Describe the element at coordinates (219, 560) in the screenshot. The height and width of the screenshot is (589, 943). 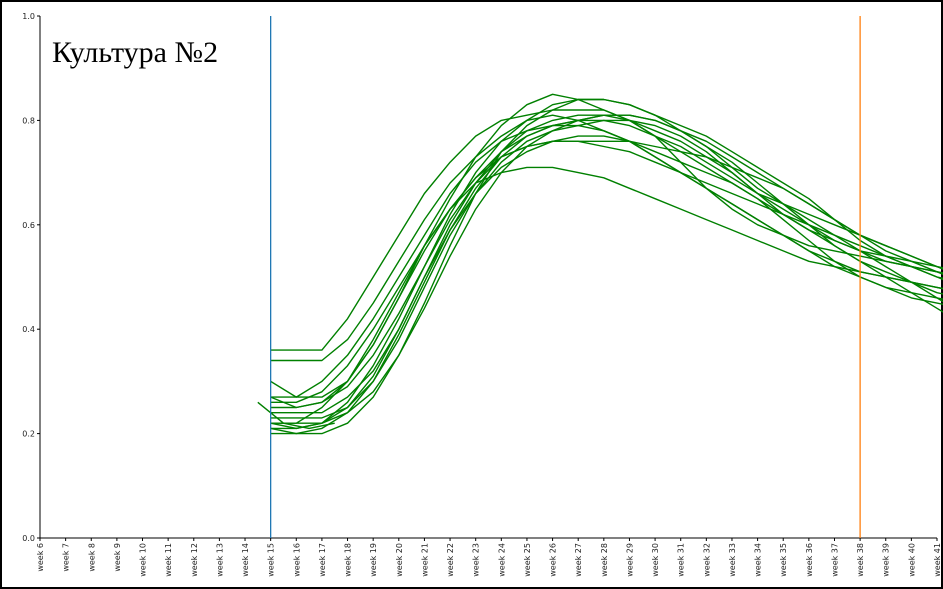
I see `x-tick-label: week 13` at that location.